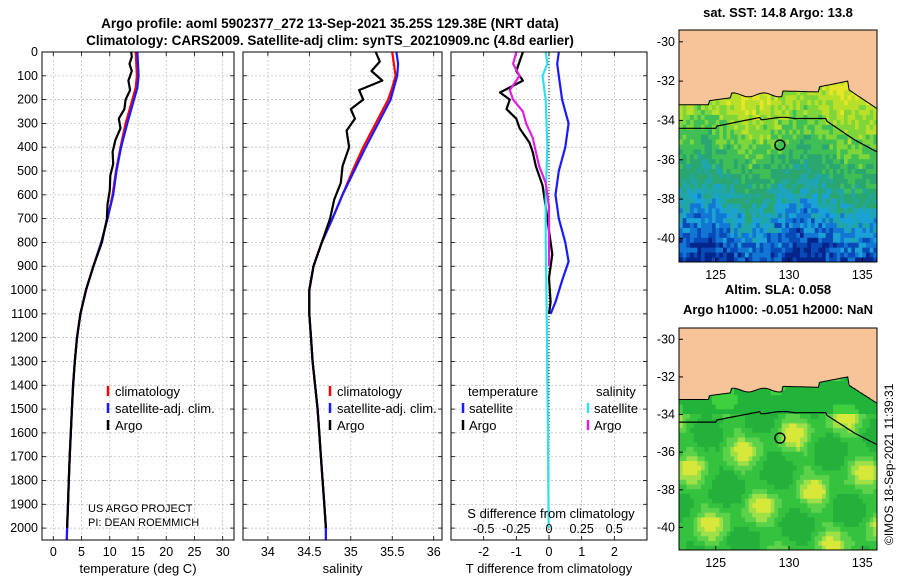 The image size is (900, 580). What do you see at coordinates (614, 529) in the screenshot?
I see `x-tick-label-s: 0.5` at bounding box center [614, 529].